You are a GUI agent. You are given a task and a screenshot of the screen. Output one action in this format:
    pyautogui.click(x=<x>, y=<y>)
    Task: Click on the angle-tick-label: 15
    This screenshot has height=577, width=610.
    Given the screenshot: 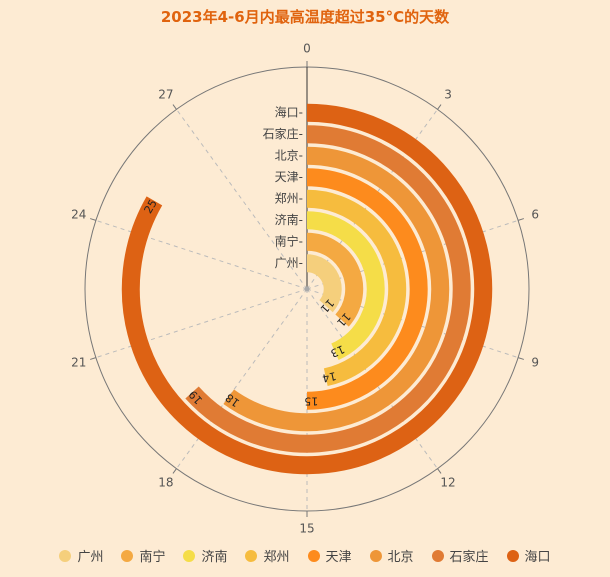 What is the action you would take?
    pyautogui.click(x=306, y=529)
    